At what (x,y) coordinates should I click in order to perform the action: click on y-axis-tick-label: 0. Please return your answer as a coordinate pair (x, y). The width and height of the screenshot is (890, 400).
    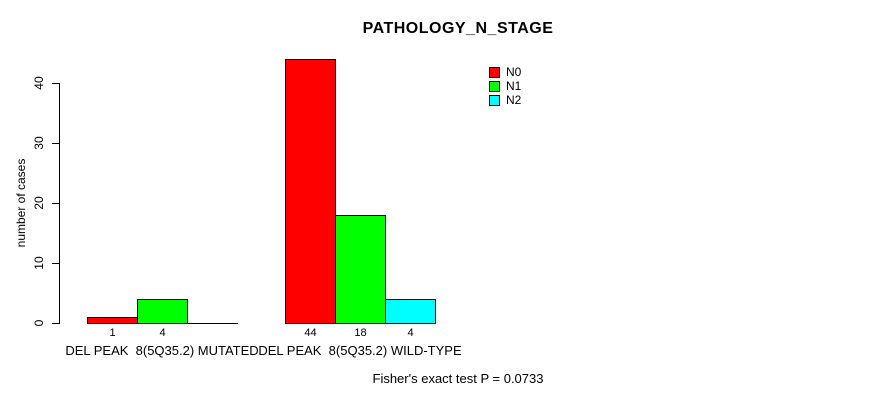
    Looking at the image, I should click on (39, 323).